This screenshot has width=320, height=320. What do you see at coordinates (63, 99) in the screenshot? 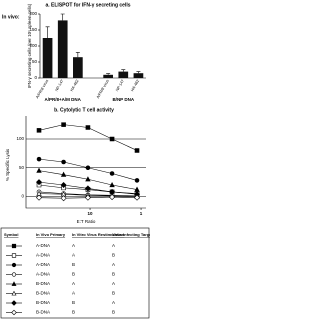
I see `group-label: A/PR/8+A/M DNA` at bounding box center [63, 99].